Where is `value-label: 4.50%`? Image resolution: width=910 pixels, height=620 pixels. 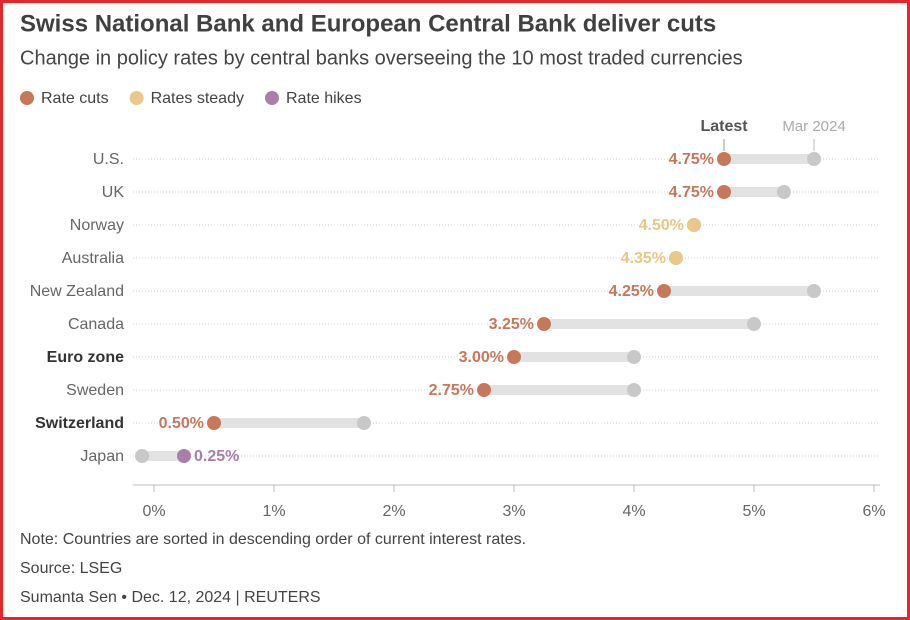 value-label: 4.50% is located at coordinates (661, 225).